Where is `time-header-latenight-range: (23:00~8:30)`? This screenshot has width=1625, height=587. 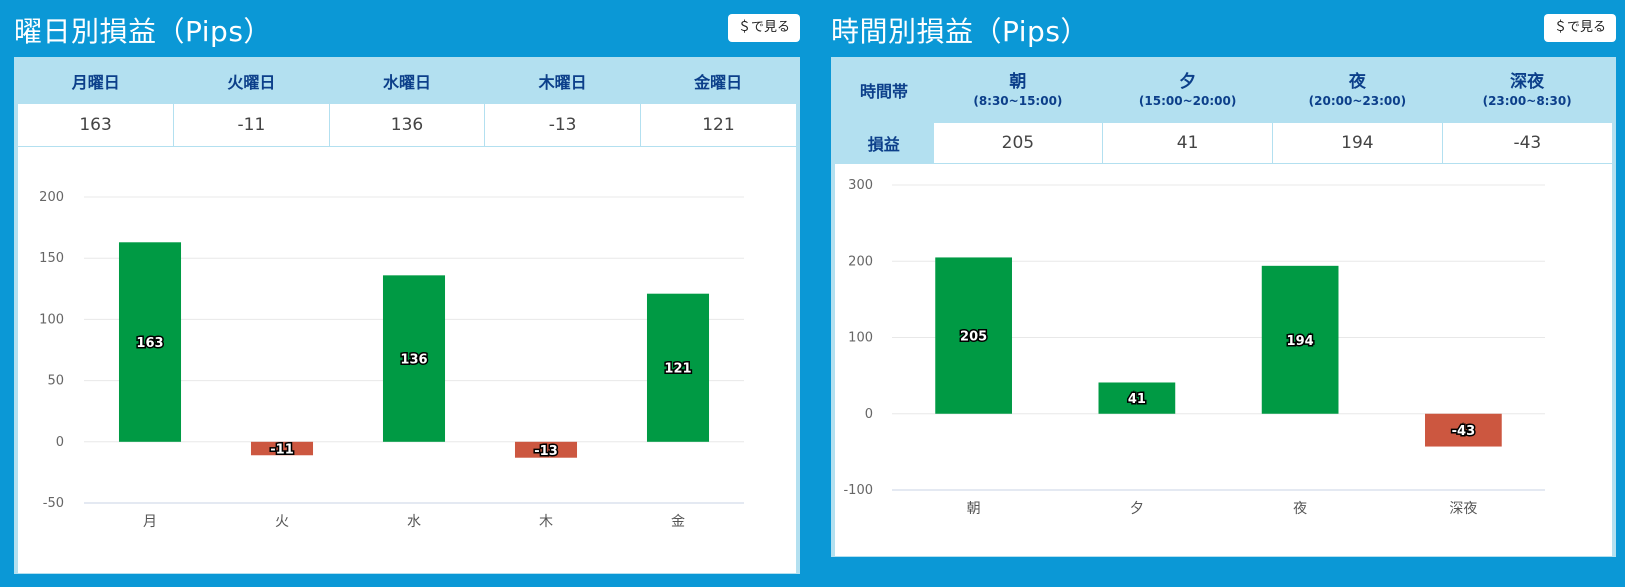 time-header-latenight-range: (23:00~8:30) is located at coordinates (1527, 101).